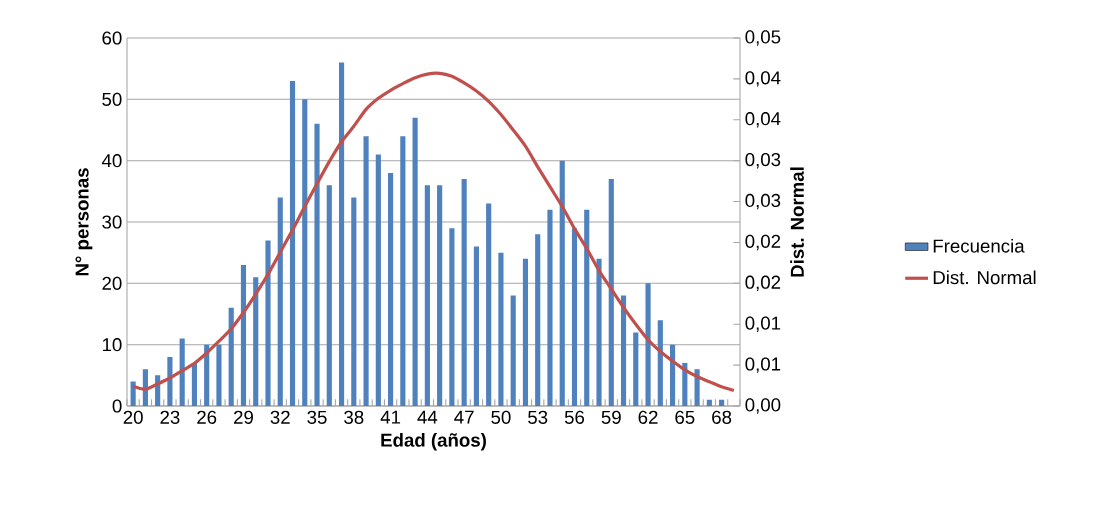 The width and height of the screenshot is (1118, 518). What do you see at coordinates (979, 245) in the screenshot?
I see `legend-label: Frecuencia` at bounding box center [979, 245].